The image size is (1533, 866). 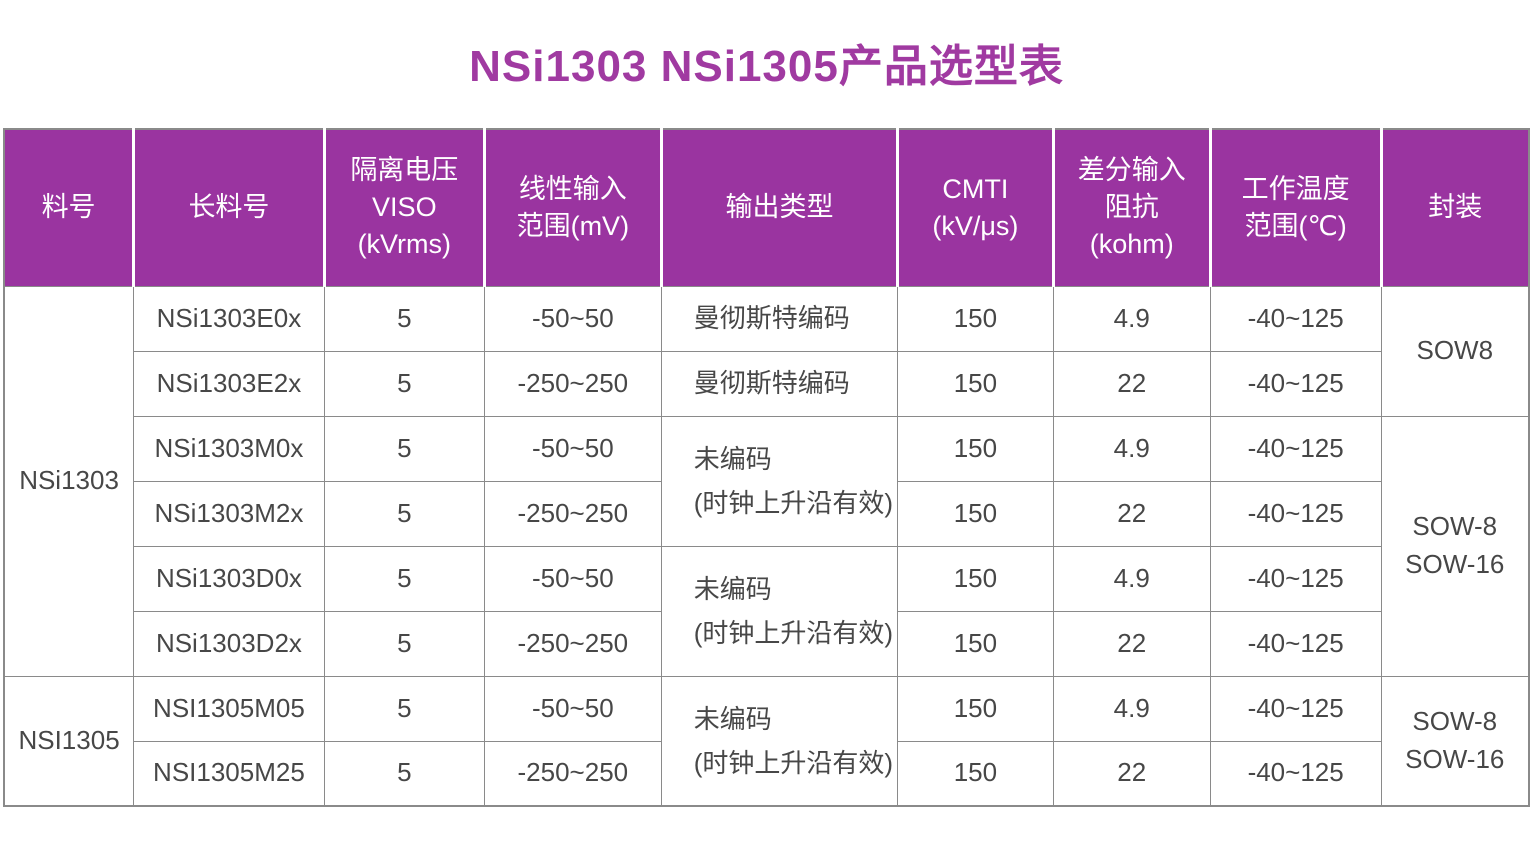 What do you see at coordinates (229, 773) in the screenshot?
I see `cell-long-part-number: NSI1305M25` at bounding box center [229, 773].